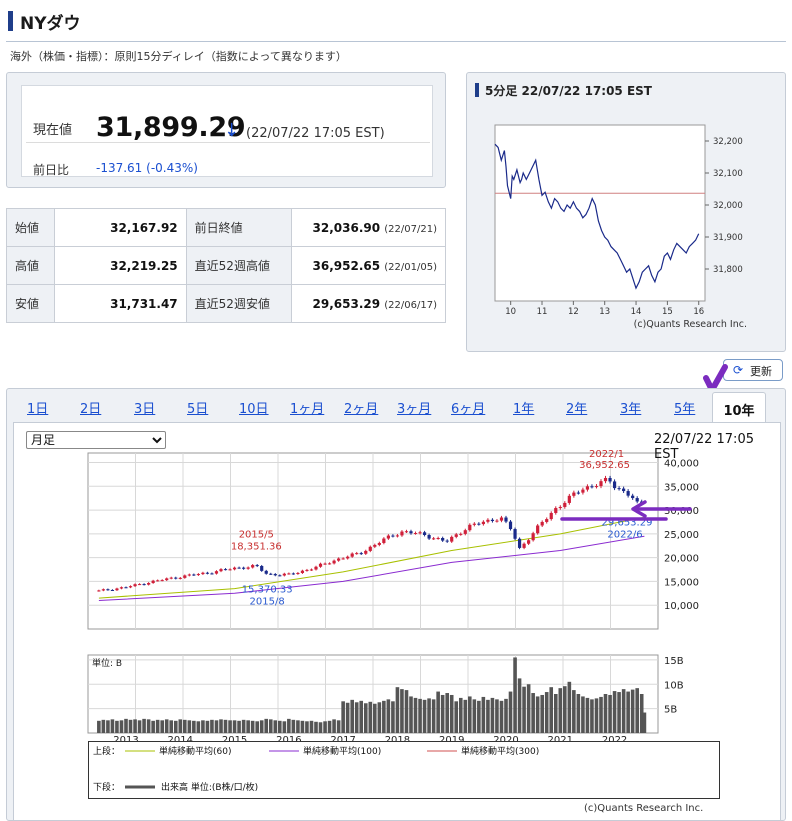 This screenshot has width=792, height=821. I want to click on tab-3: 3日, so click(145, 409).